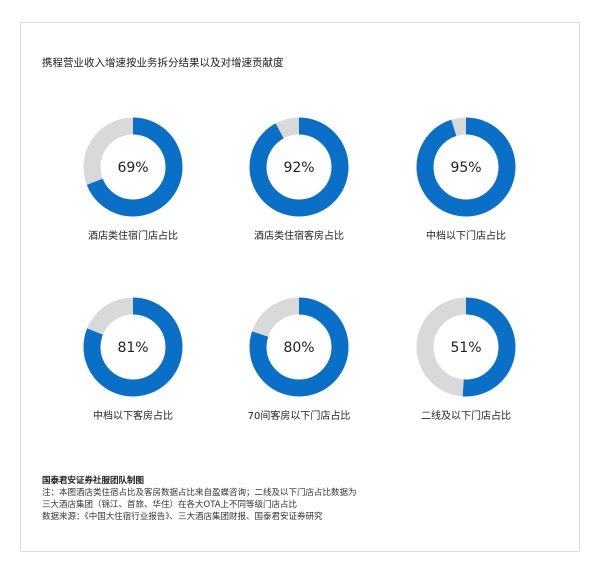 This screenshot has width=600, height=571. I want to click on donut-category-label: 70间客房以下门店占比, so click(299, 415).